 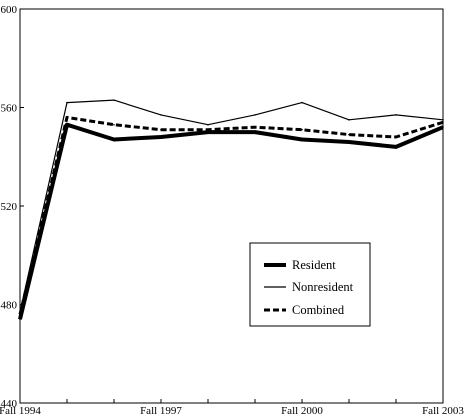 What do you see at coordinates (9, 404) in the screenshot?
I see `y-tick-label: 440` at bounding box center [9, 404].